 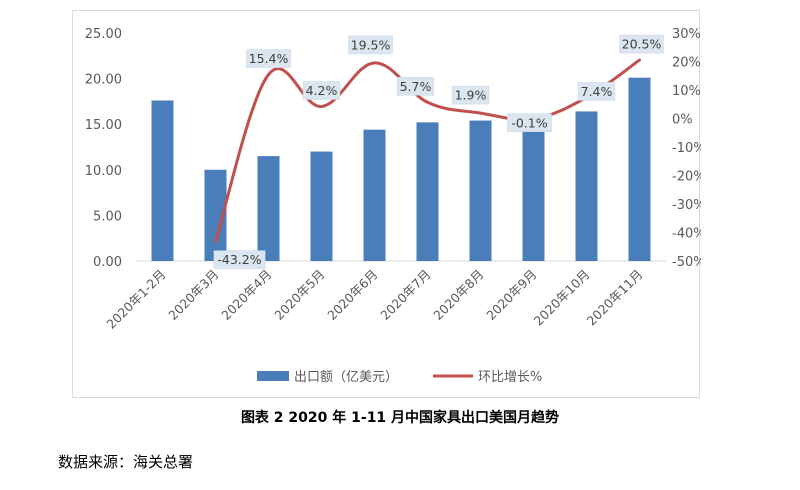 I want to click on y-left-tick-label: 20.00, so click(x=103, y=80).